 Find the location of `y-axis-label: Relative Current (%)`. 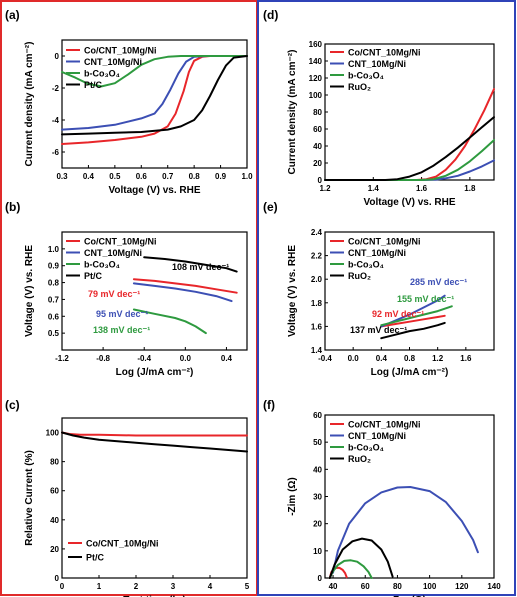

y-axis-label: Relative Current (%) is located at coordinates (29, 498).